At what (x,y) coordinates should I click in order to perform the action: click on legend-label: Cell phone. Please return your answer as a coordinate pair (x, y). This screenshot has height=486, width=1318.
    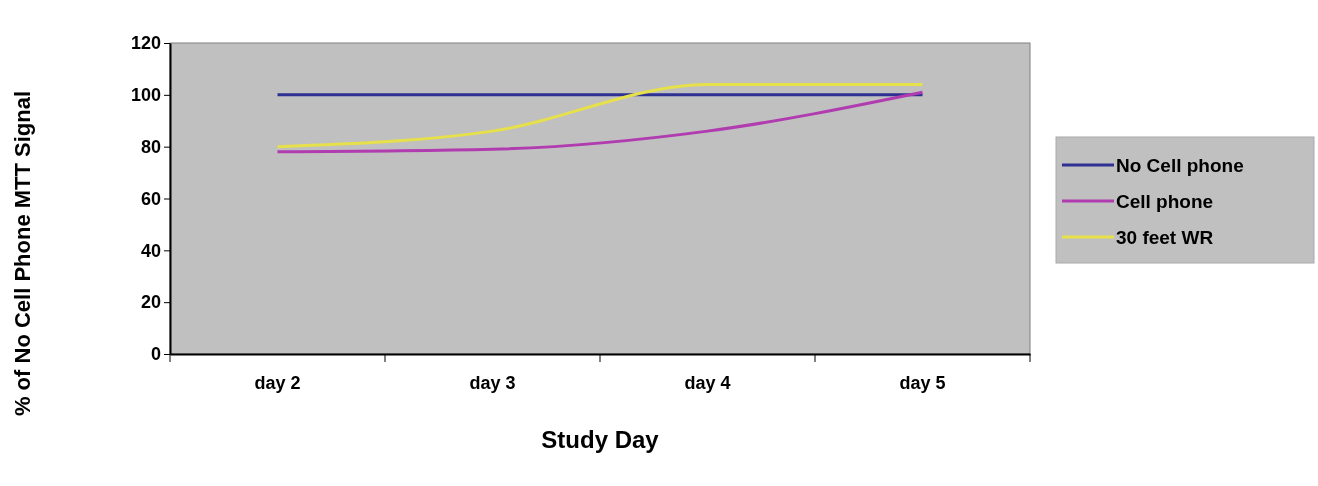
    Looking at the image, I should click on (1165, 201).